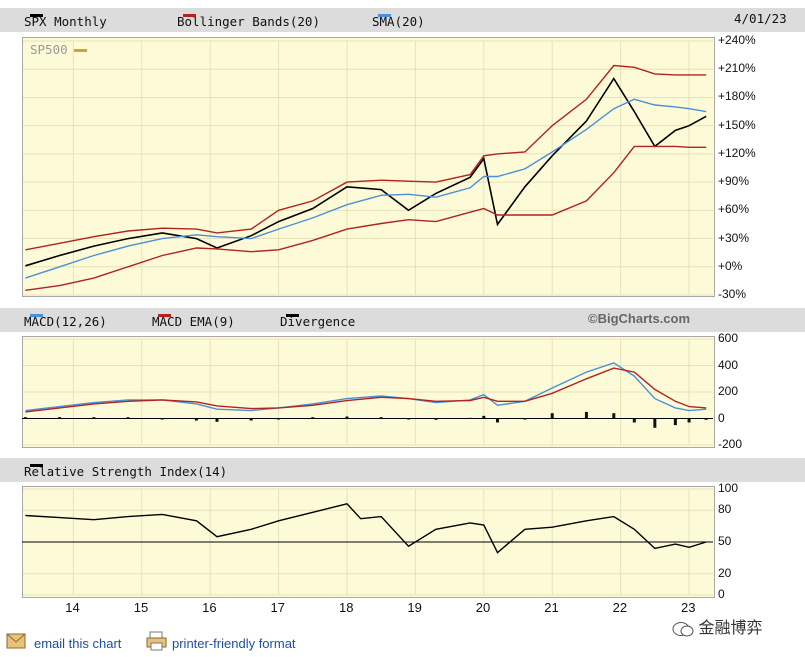 The image size is (805, 657). Describe the element at coordinates (551, 607) in the screenshot. I see `x-tick-label: 21` at that location.